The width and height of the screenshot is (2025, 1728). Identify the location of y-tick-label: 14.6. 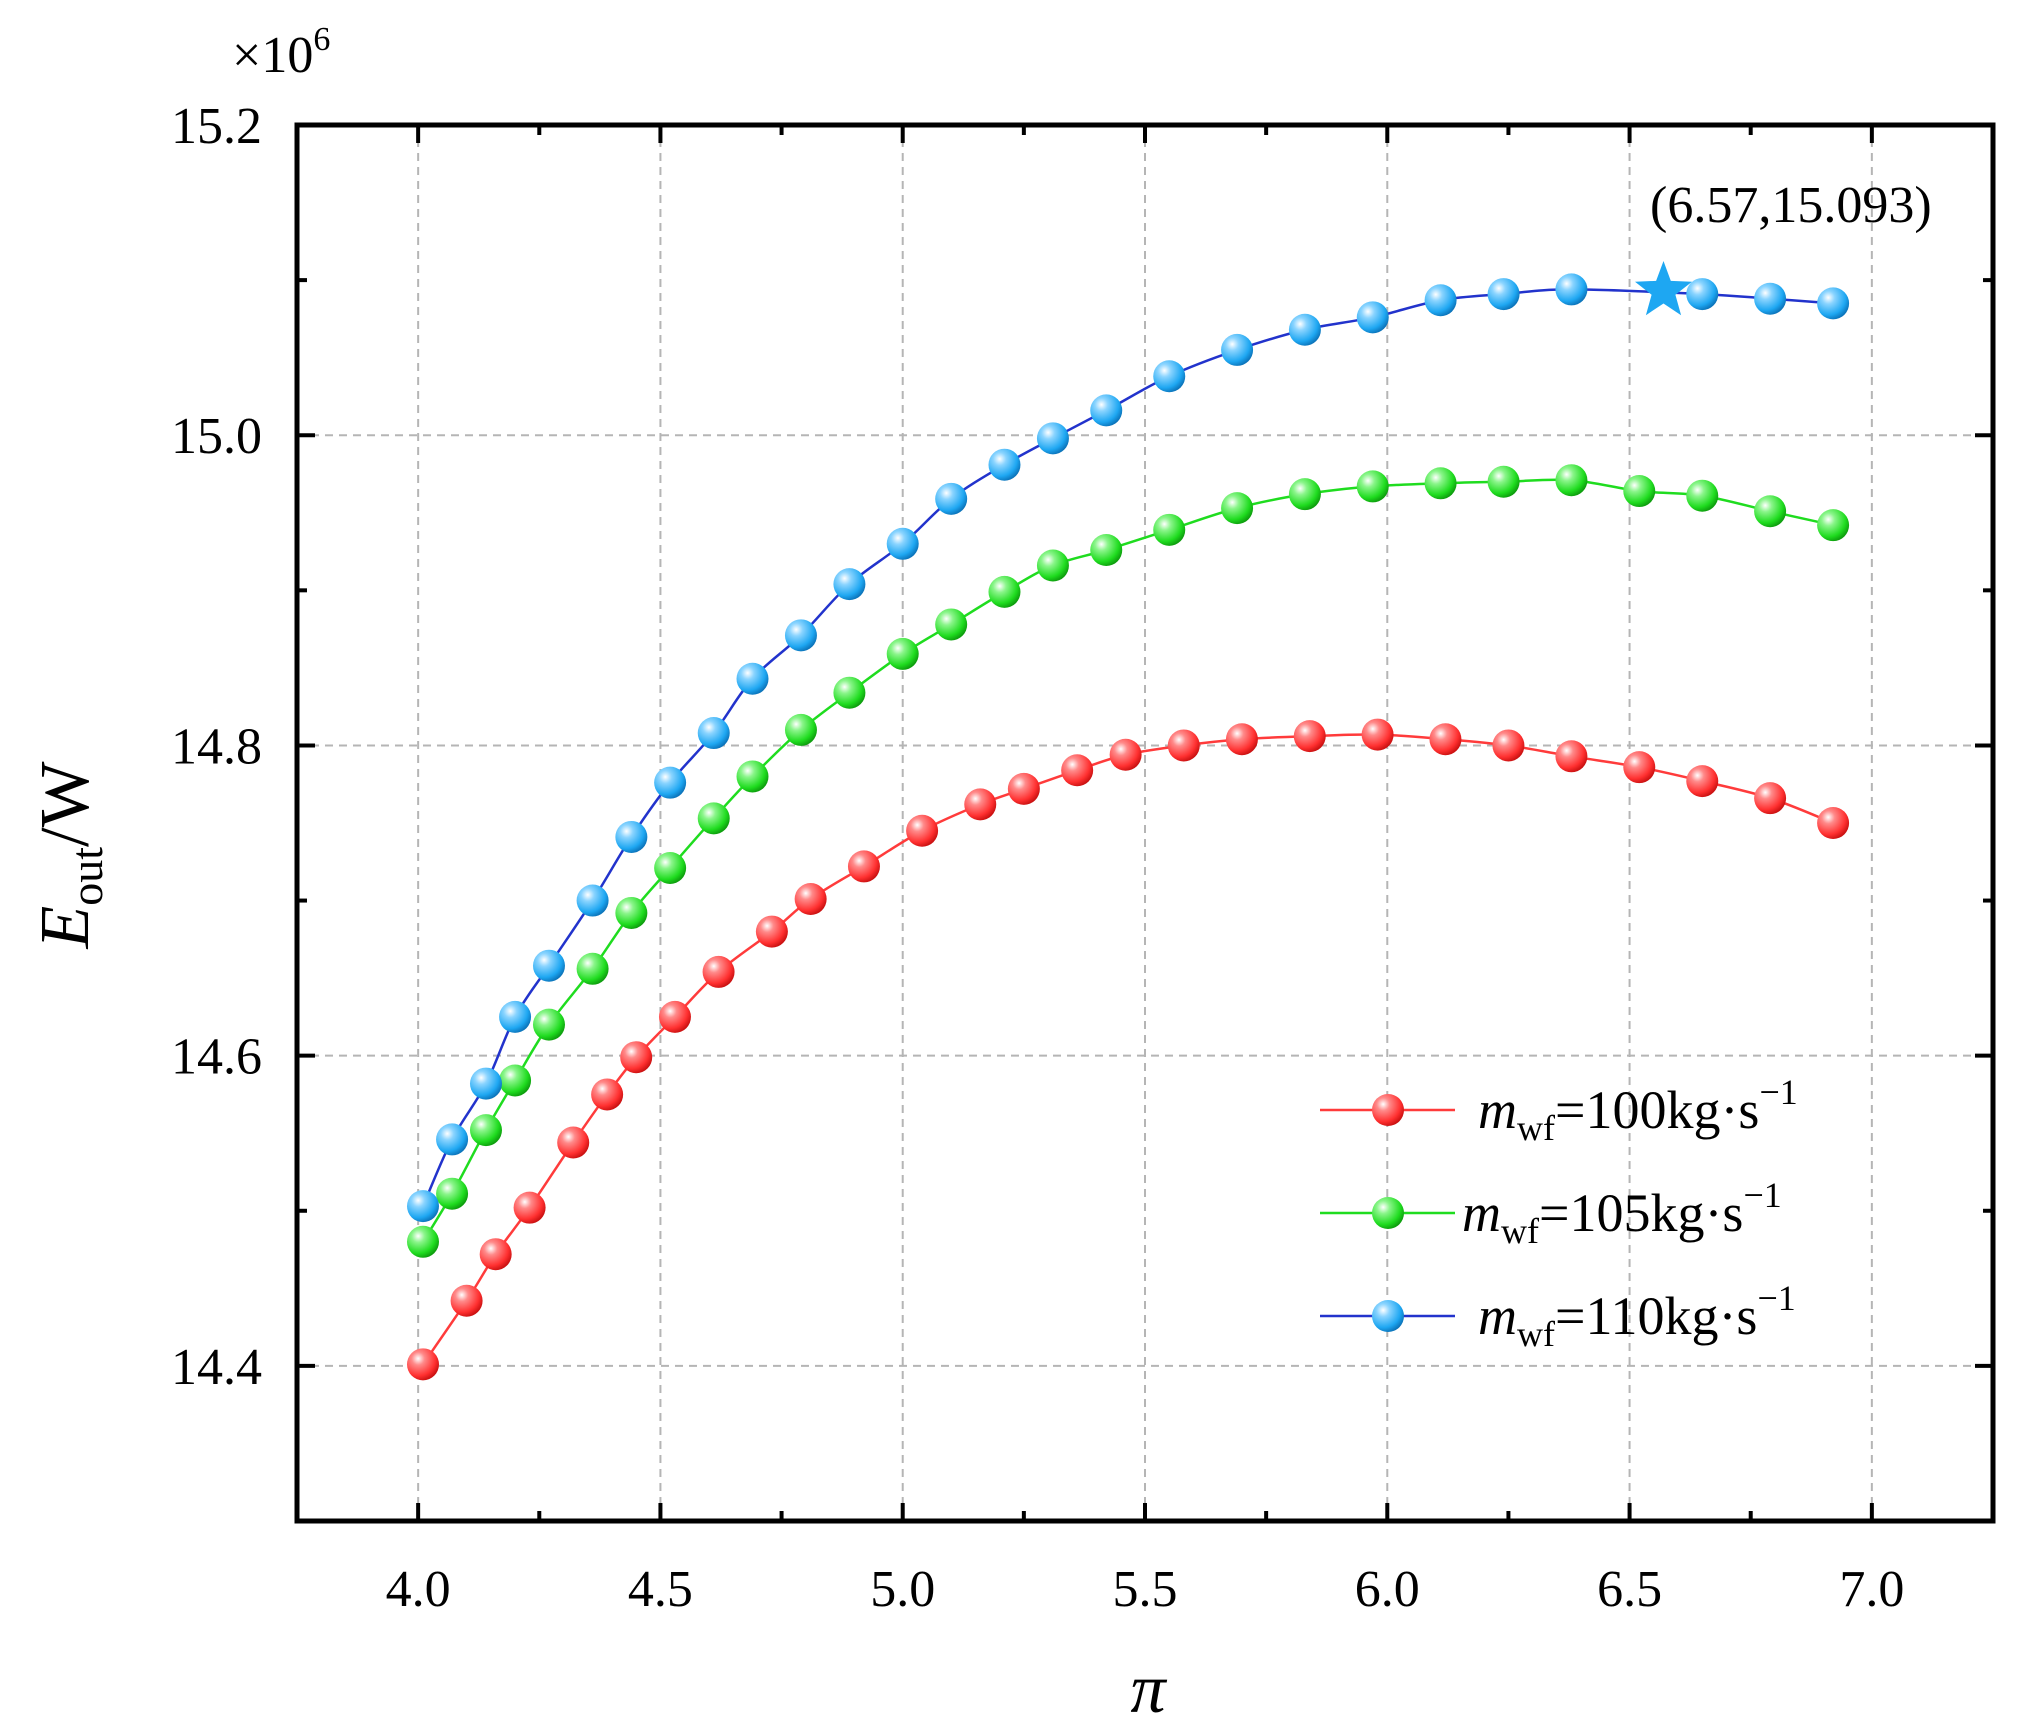
(216, 1057).